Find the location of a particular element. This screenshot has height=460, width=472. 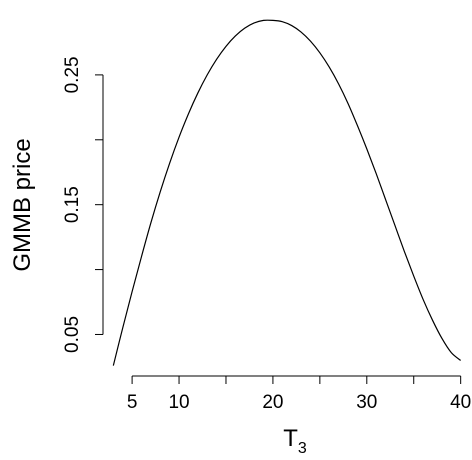

x-tick-label: 40 is located at coordinates (460, 402).